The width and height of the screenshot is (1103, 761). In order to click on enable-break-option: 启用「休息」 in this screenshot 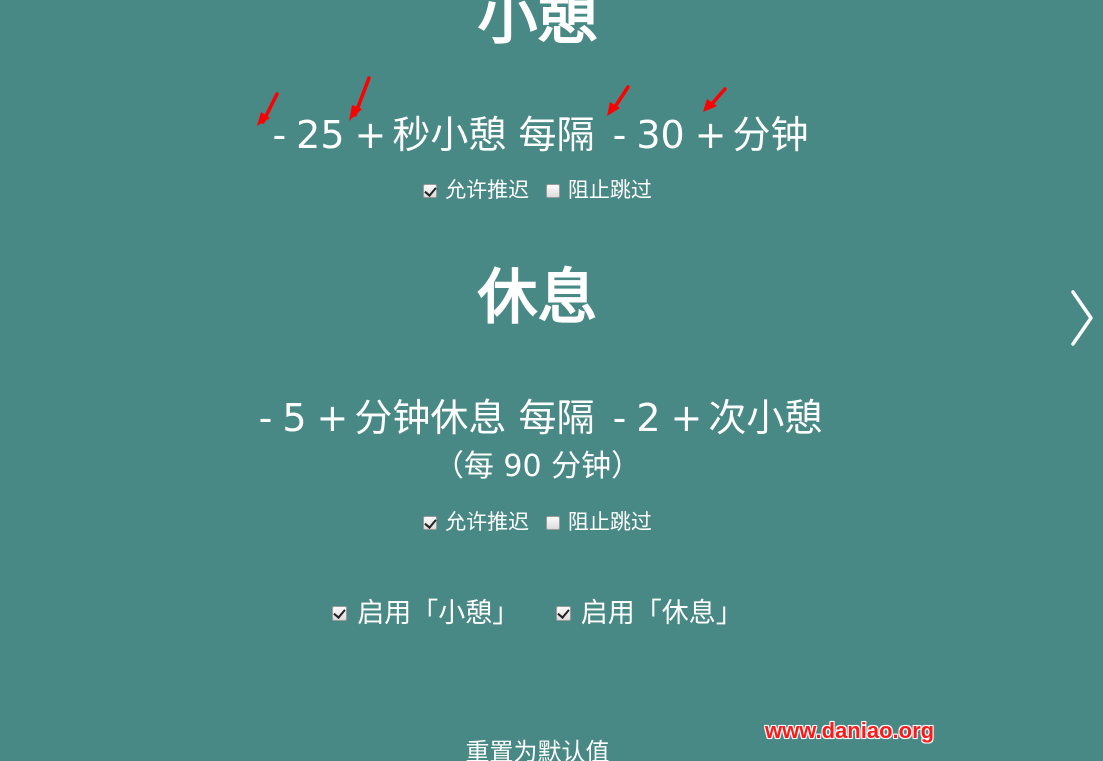, I will do `click(649, 613)`.